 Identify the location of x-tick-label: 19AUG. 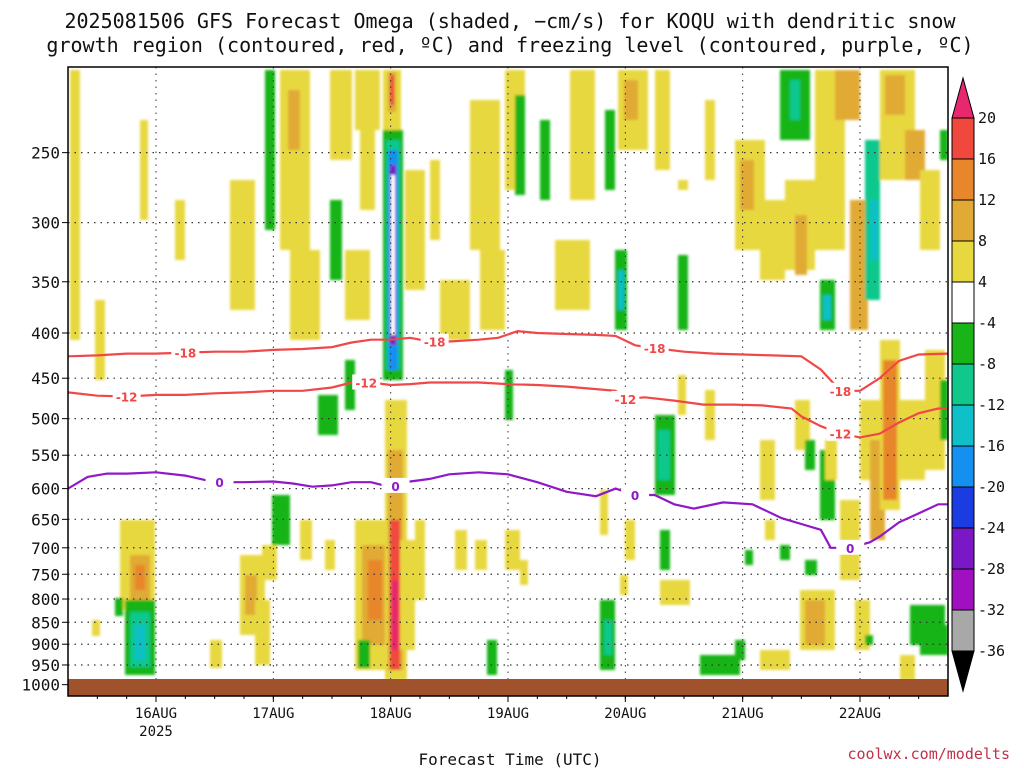
(508, 714).